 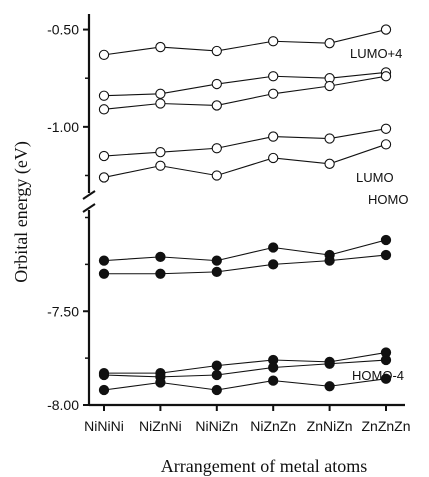 What do you see at coordinates (63, 127) in the screenshot?
I see `y-upper-tick-label: -1.00` at bounding box center [63, 127].